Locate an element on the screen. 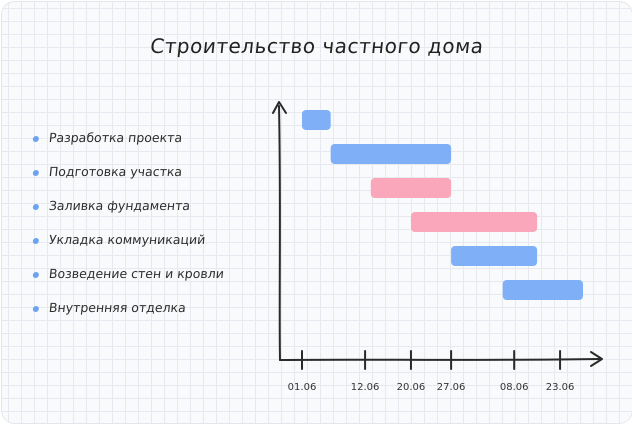 This screenshot has width=632, height=424. y-axis is located at coordinates (279, 233).